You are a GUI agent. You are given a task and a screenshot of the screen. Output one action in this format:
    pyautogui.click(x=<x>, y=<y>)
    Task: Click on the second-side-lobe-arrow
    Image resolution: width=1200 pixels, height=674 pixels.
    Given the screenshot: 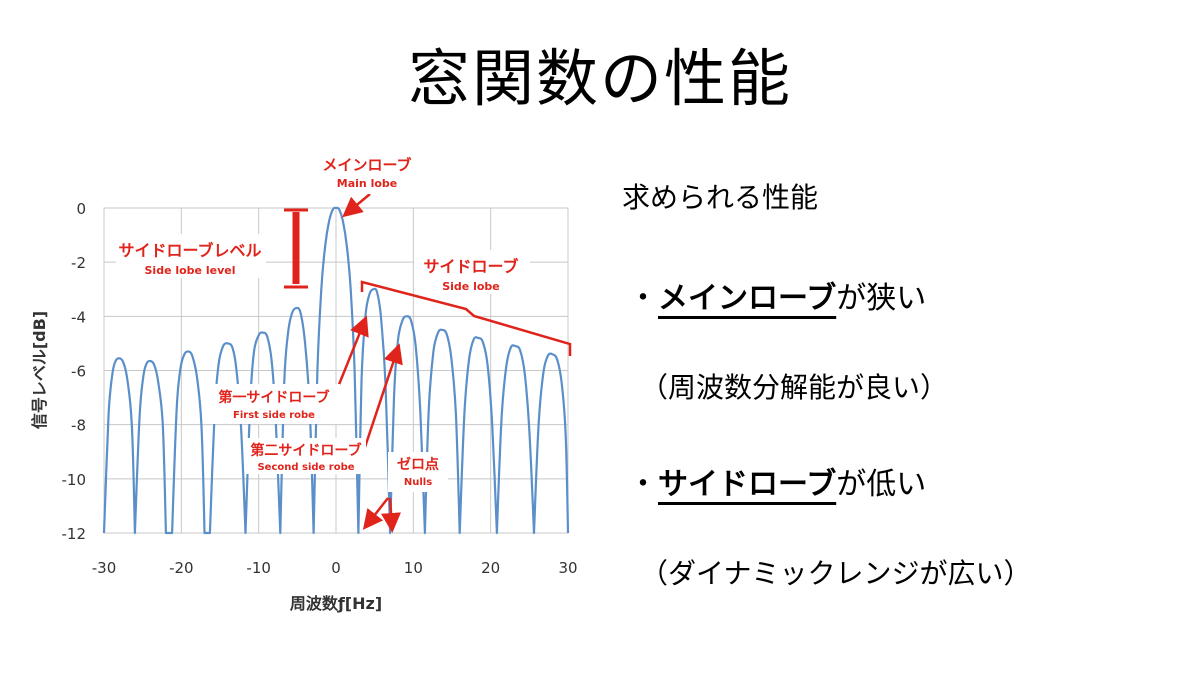 What is the action you would take?
    pyautogui.click(x=382, y=397)
    